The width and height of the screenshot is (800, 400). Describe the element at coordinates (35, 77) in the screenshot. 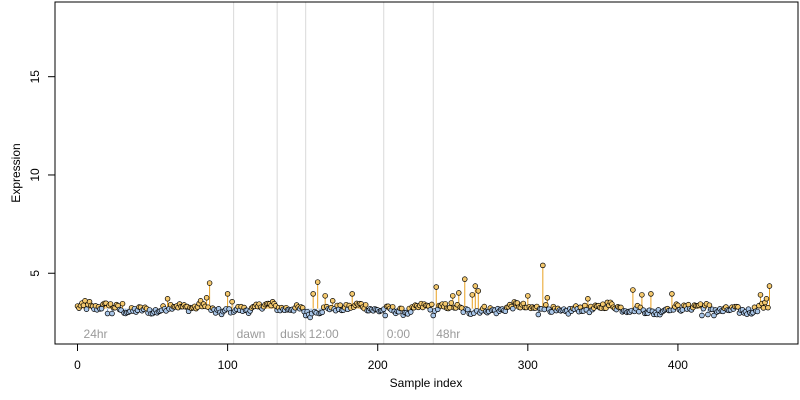

I see `y-tick-label: 15` at that location.